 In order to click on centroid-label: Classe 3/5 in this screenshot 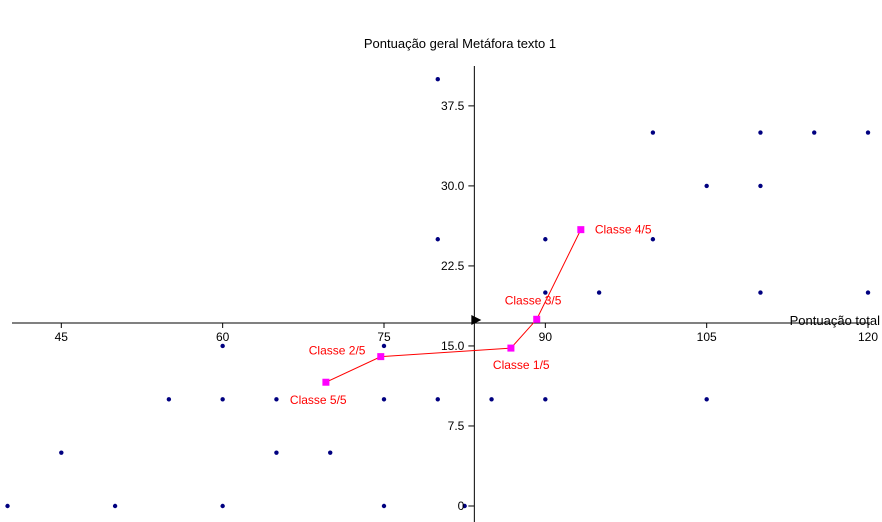, I will do `click(533, 300)`.